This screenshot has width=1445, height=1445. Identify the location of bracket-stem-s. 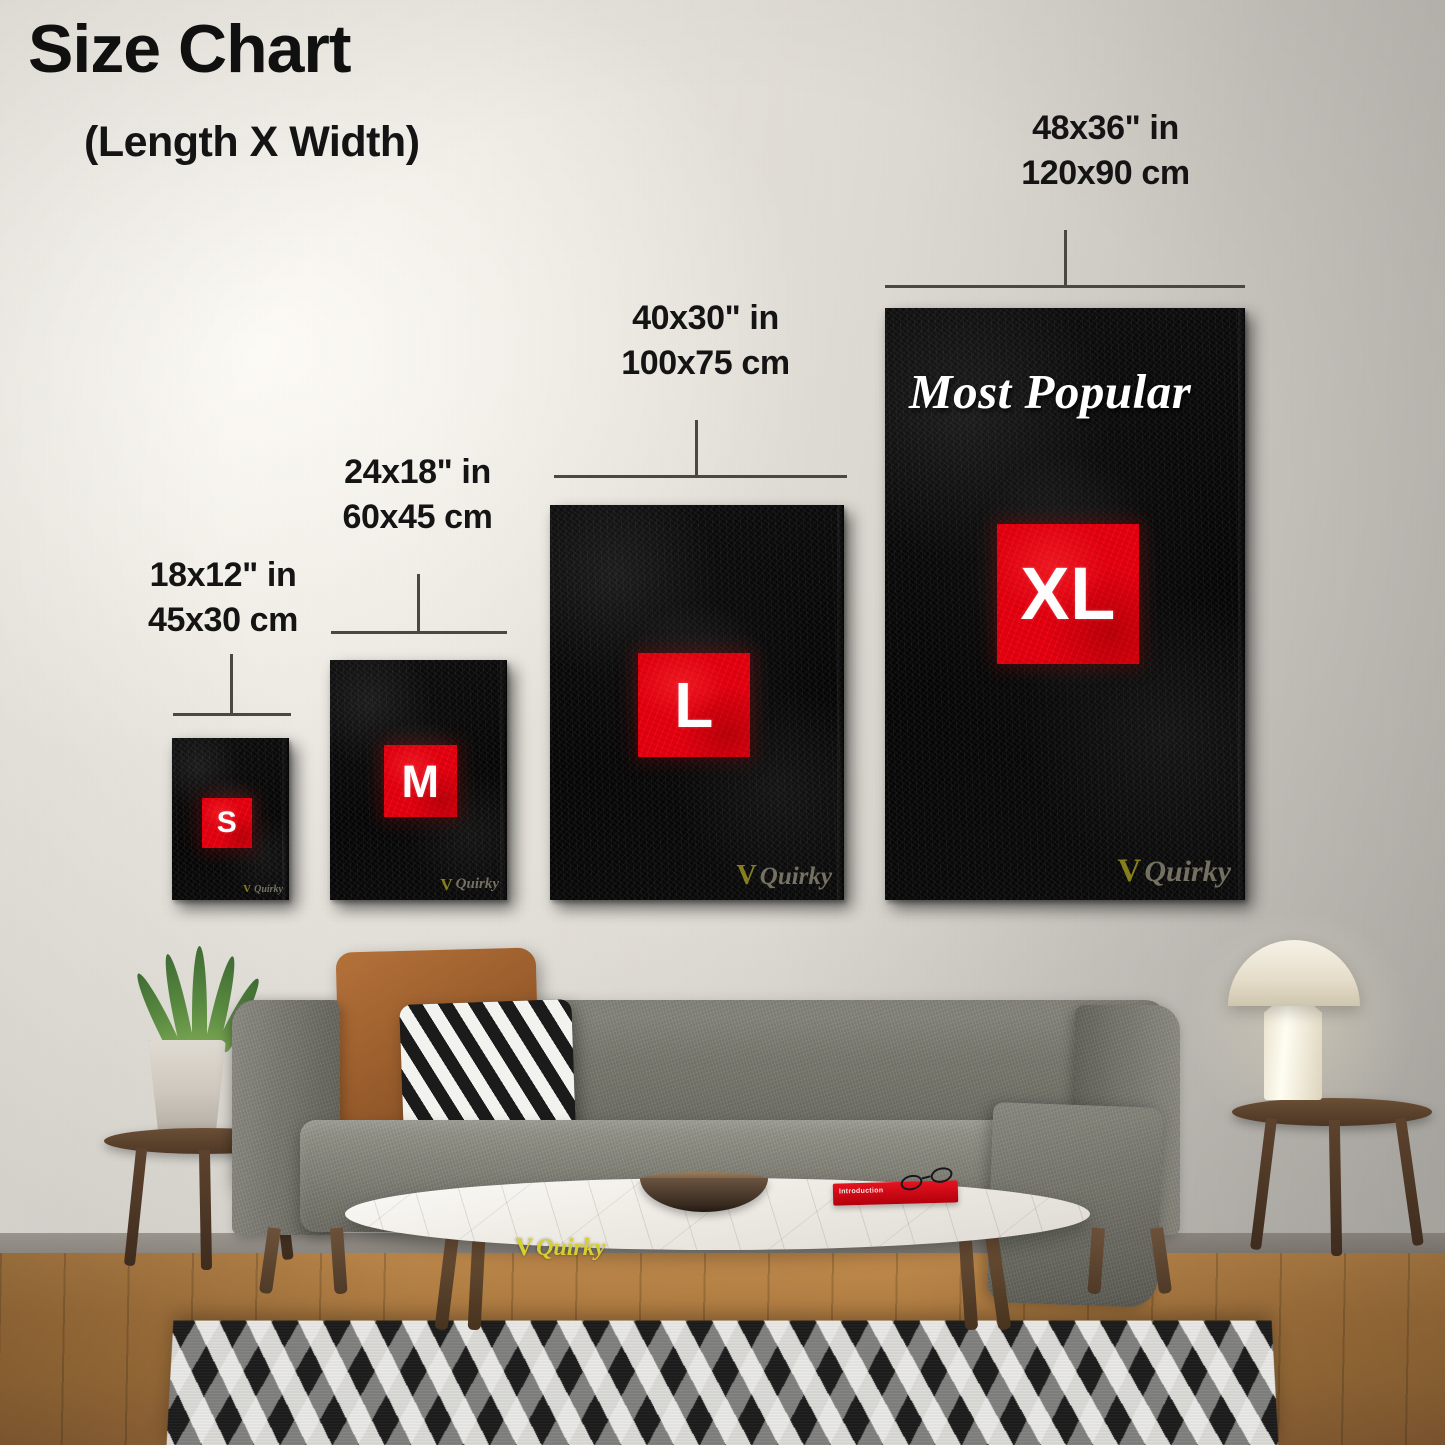
(231, 685).